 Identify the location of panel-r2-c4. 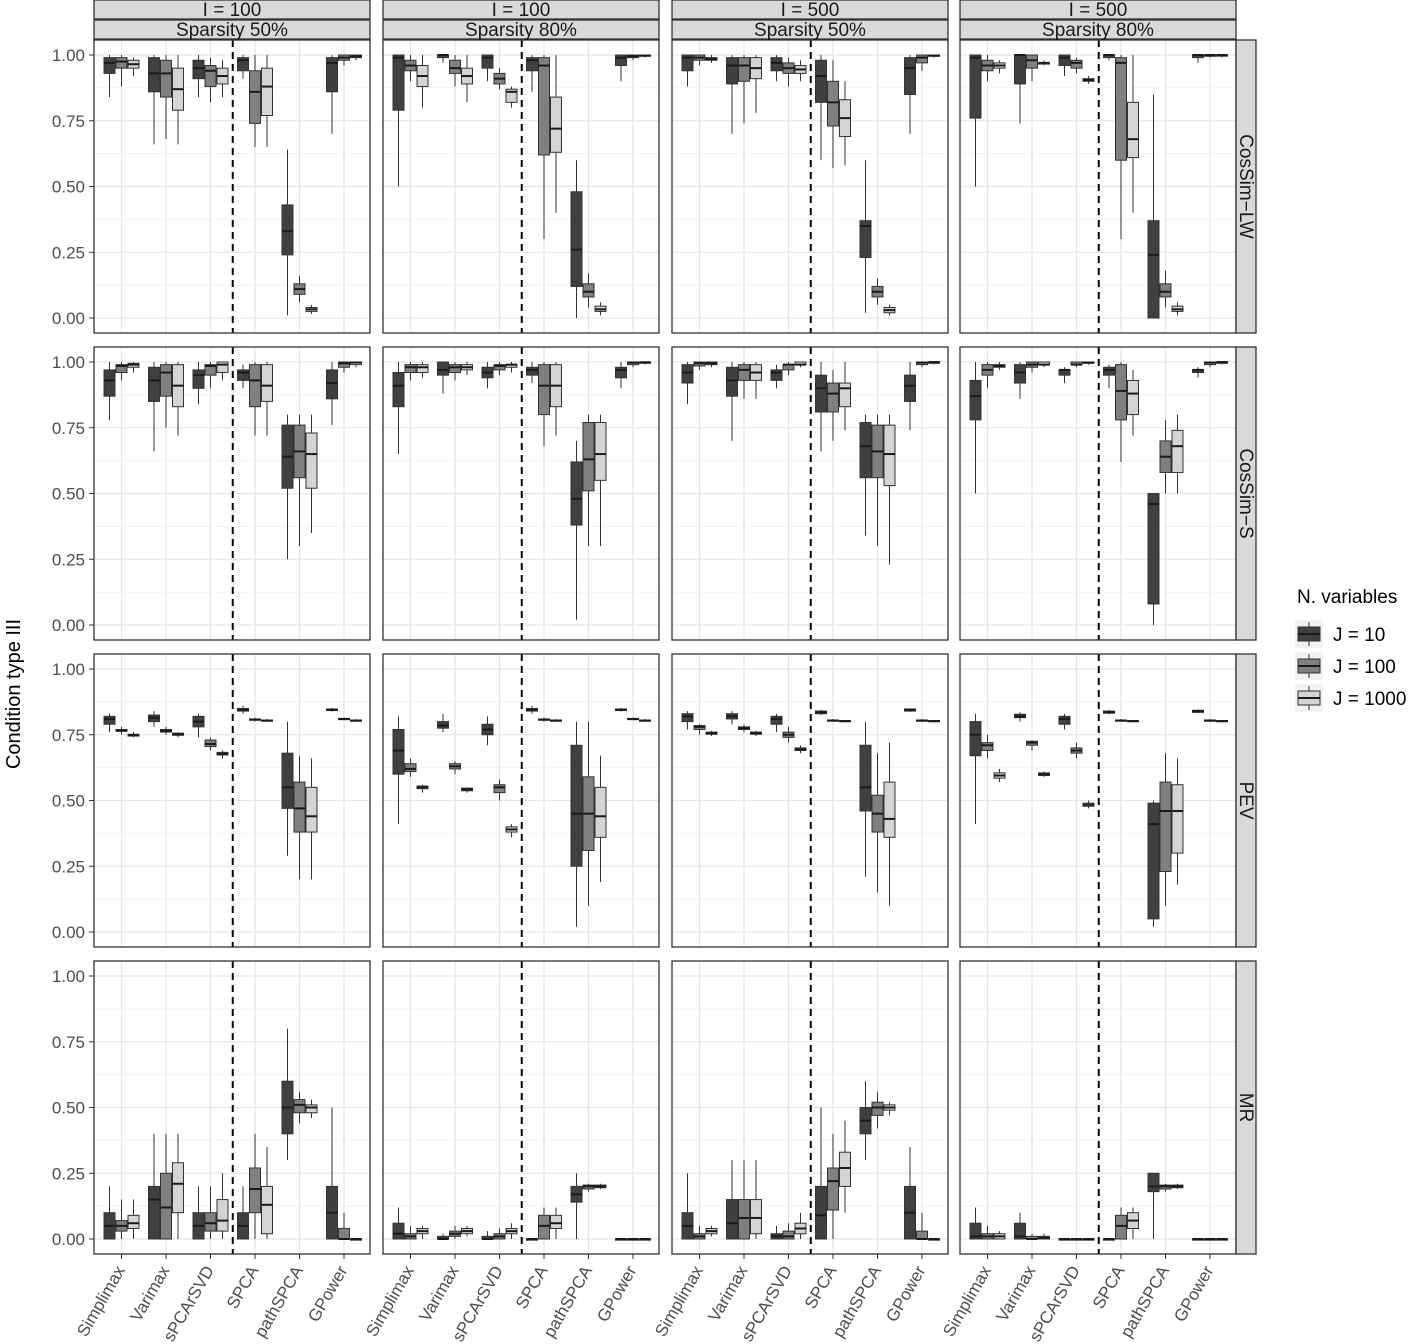
(1098, 493).